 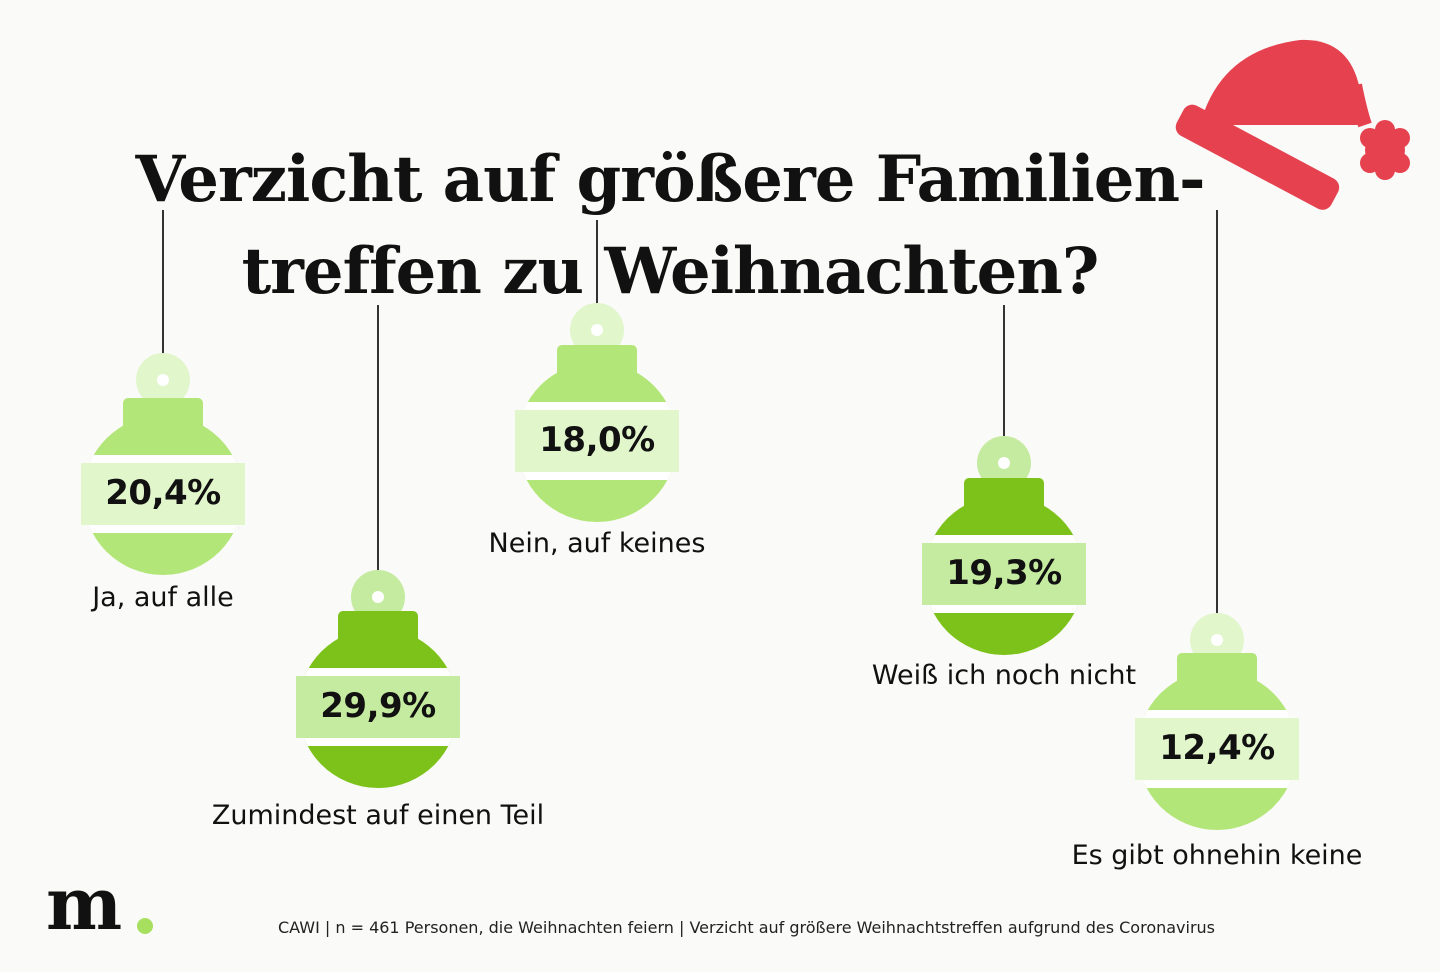 I want to click on santa-hat-icon, so click(x=1292, y=124).